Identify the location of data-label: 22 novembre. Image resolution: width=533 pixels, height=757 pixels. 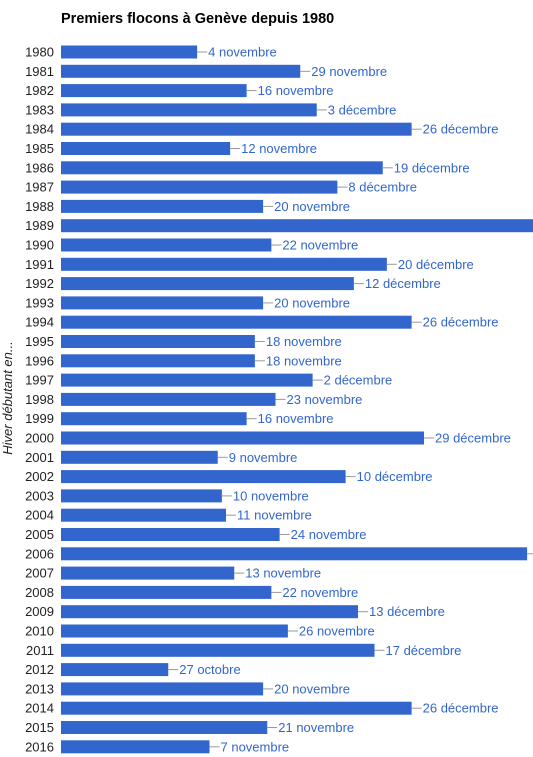
(320, 245).